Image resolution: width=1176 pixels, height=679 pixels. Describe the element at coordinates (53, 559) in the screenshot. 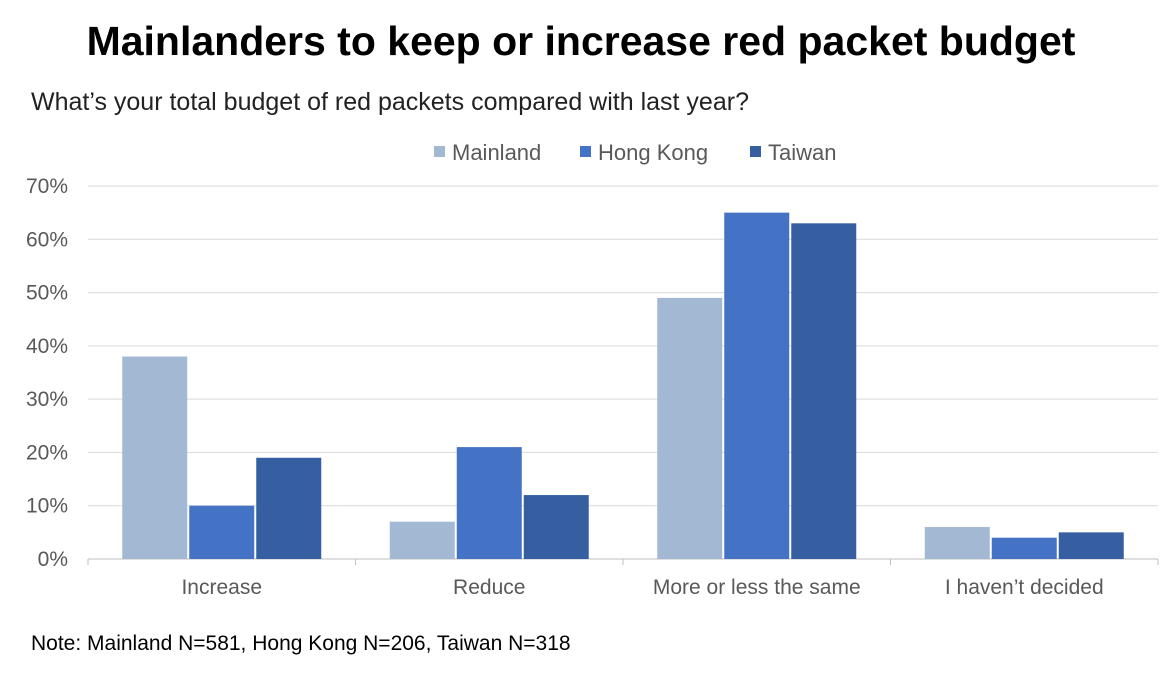

I see `y-tick-label: 0%` at that location.